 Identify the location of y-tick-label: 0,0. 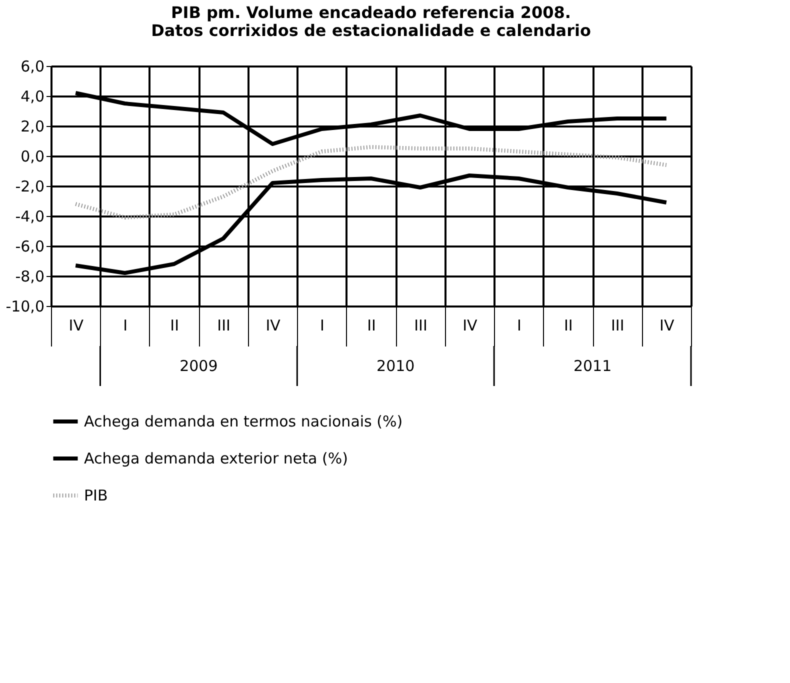
(32, 157).